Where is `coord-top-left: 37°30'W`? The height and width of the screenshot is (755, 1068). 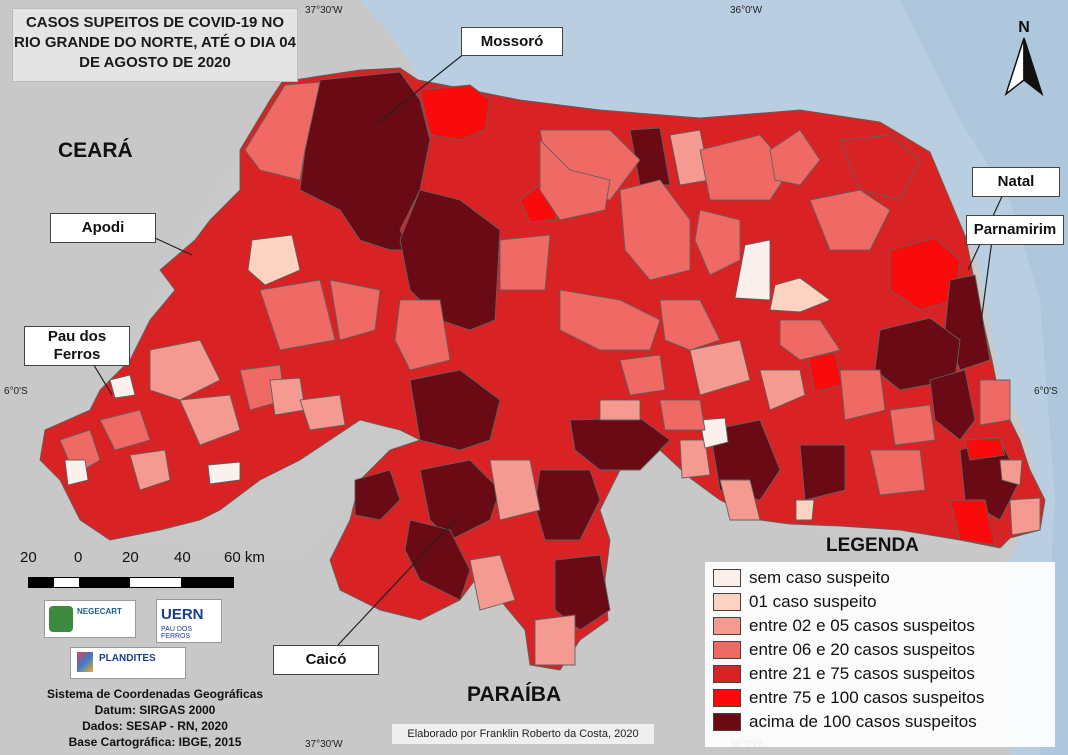
coord-top-left: 37°30'W is located at coordinates (324, 10).